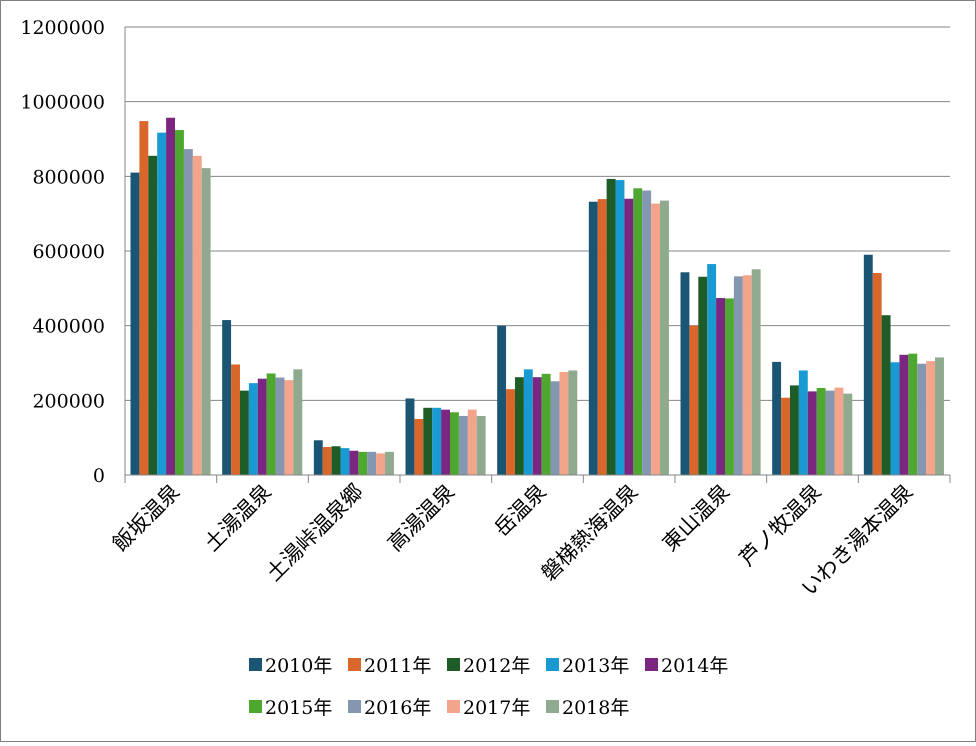 Image resolution: width=976 pixels, height=746 pixels. Describe the element at coordinates (298, 708) in the screenshot. I see `legend-label: 2015年` at that location.